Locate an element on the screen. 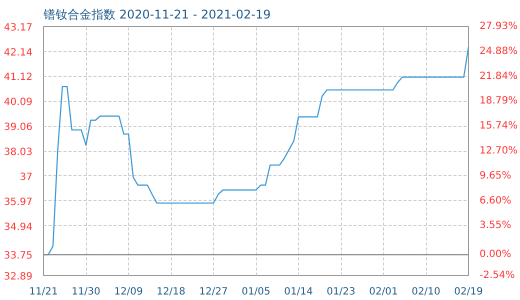 The width and height of the screenshot is (520, 300). y2-tick-label: 21.84% is located at coordinates (499, 76).